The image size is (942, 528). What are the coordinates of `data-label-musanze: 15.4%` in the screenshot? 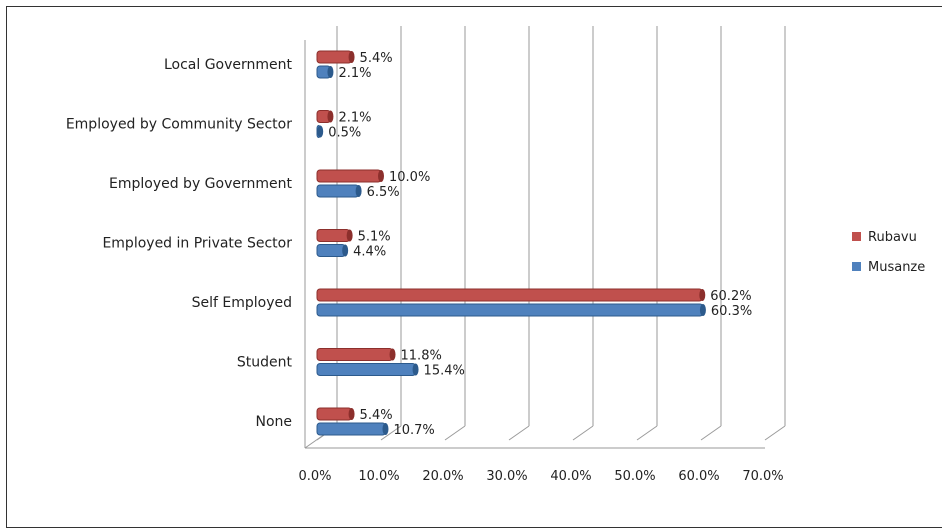 It's located at (444, 371).